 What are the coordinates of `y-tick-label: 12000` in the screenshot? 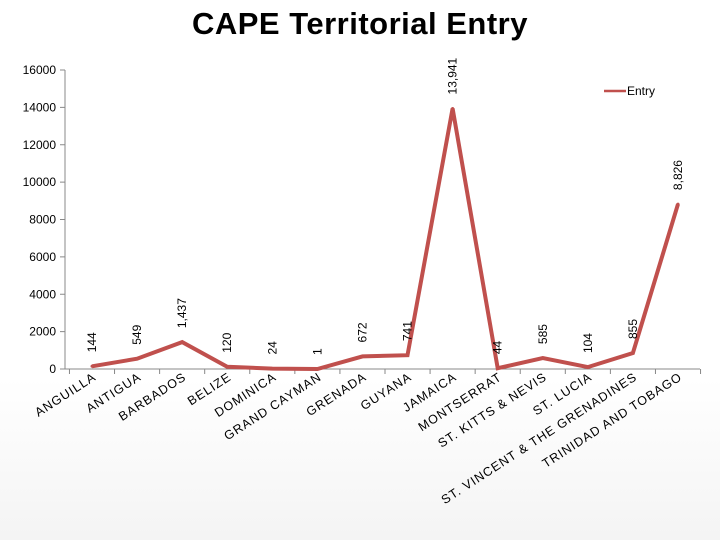 It's located at (40, 145).